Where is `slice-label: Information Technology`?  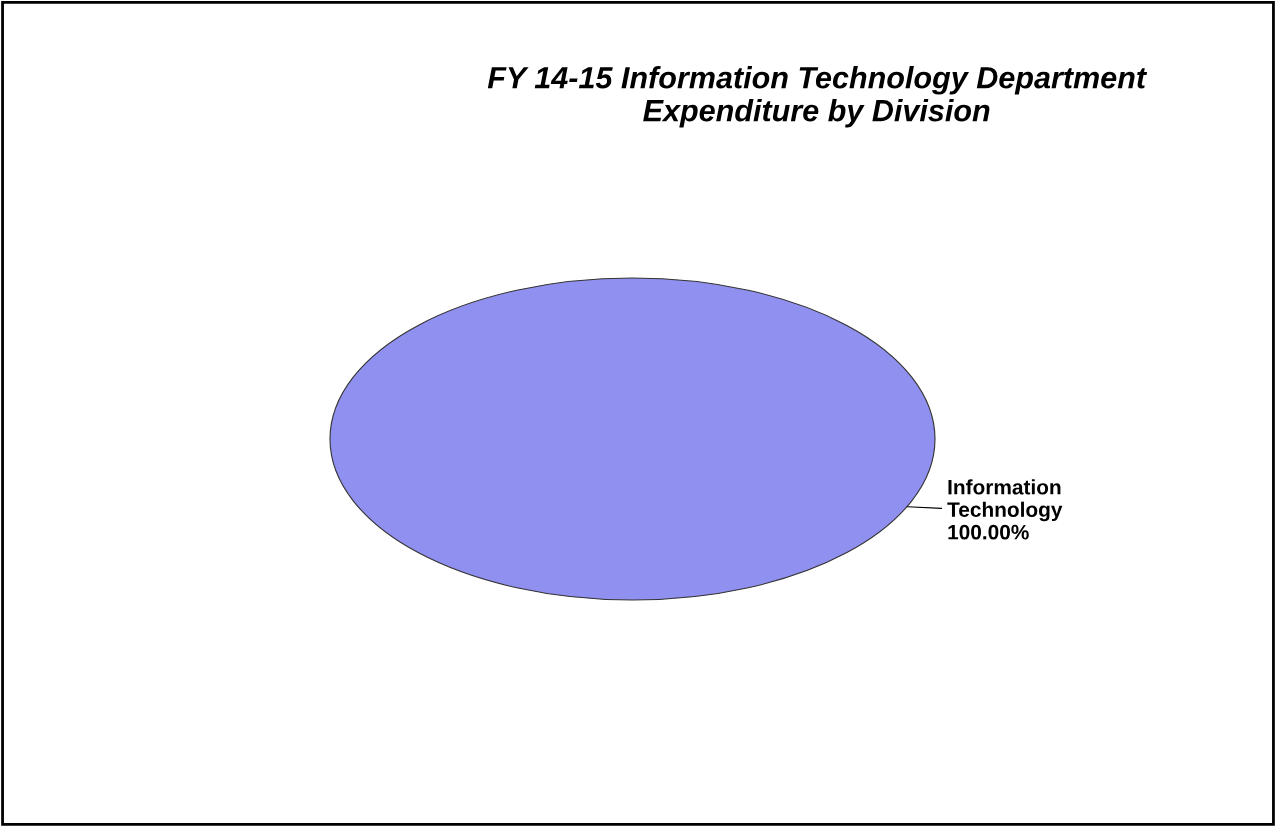 slice-label: Information Technology is located at coordinates (1005, 500).